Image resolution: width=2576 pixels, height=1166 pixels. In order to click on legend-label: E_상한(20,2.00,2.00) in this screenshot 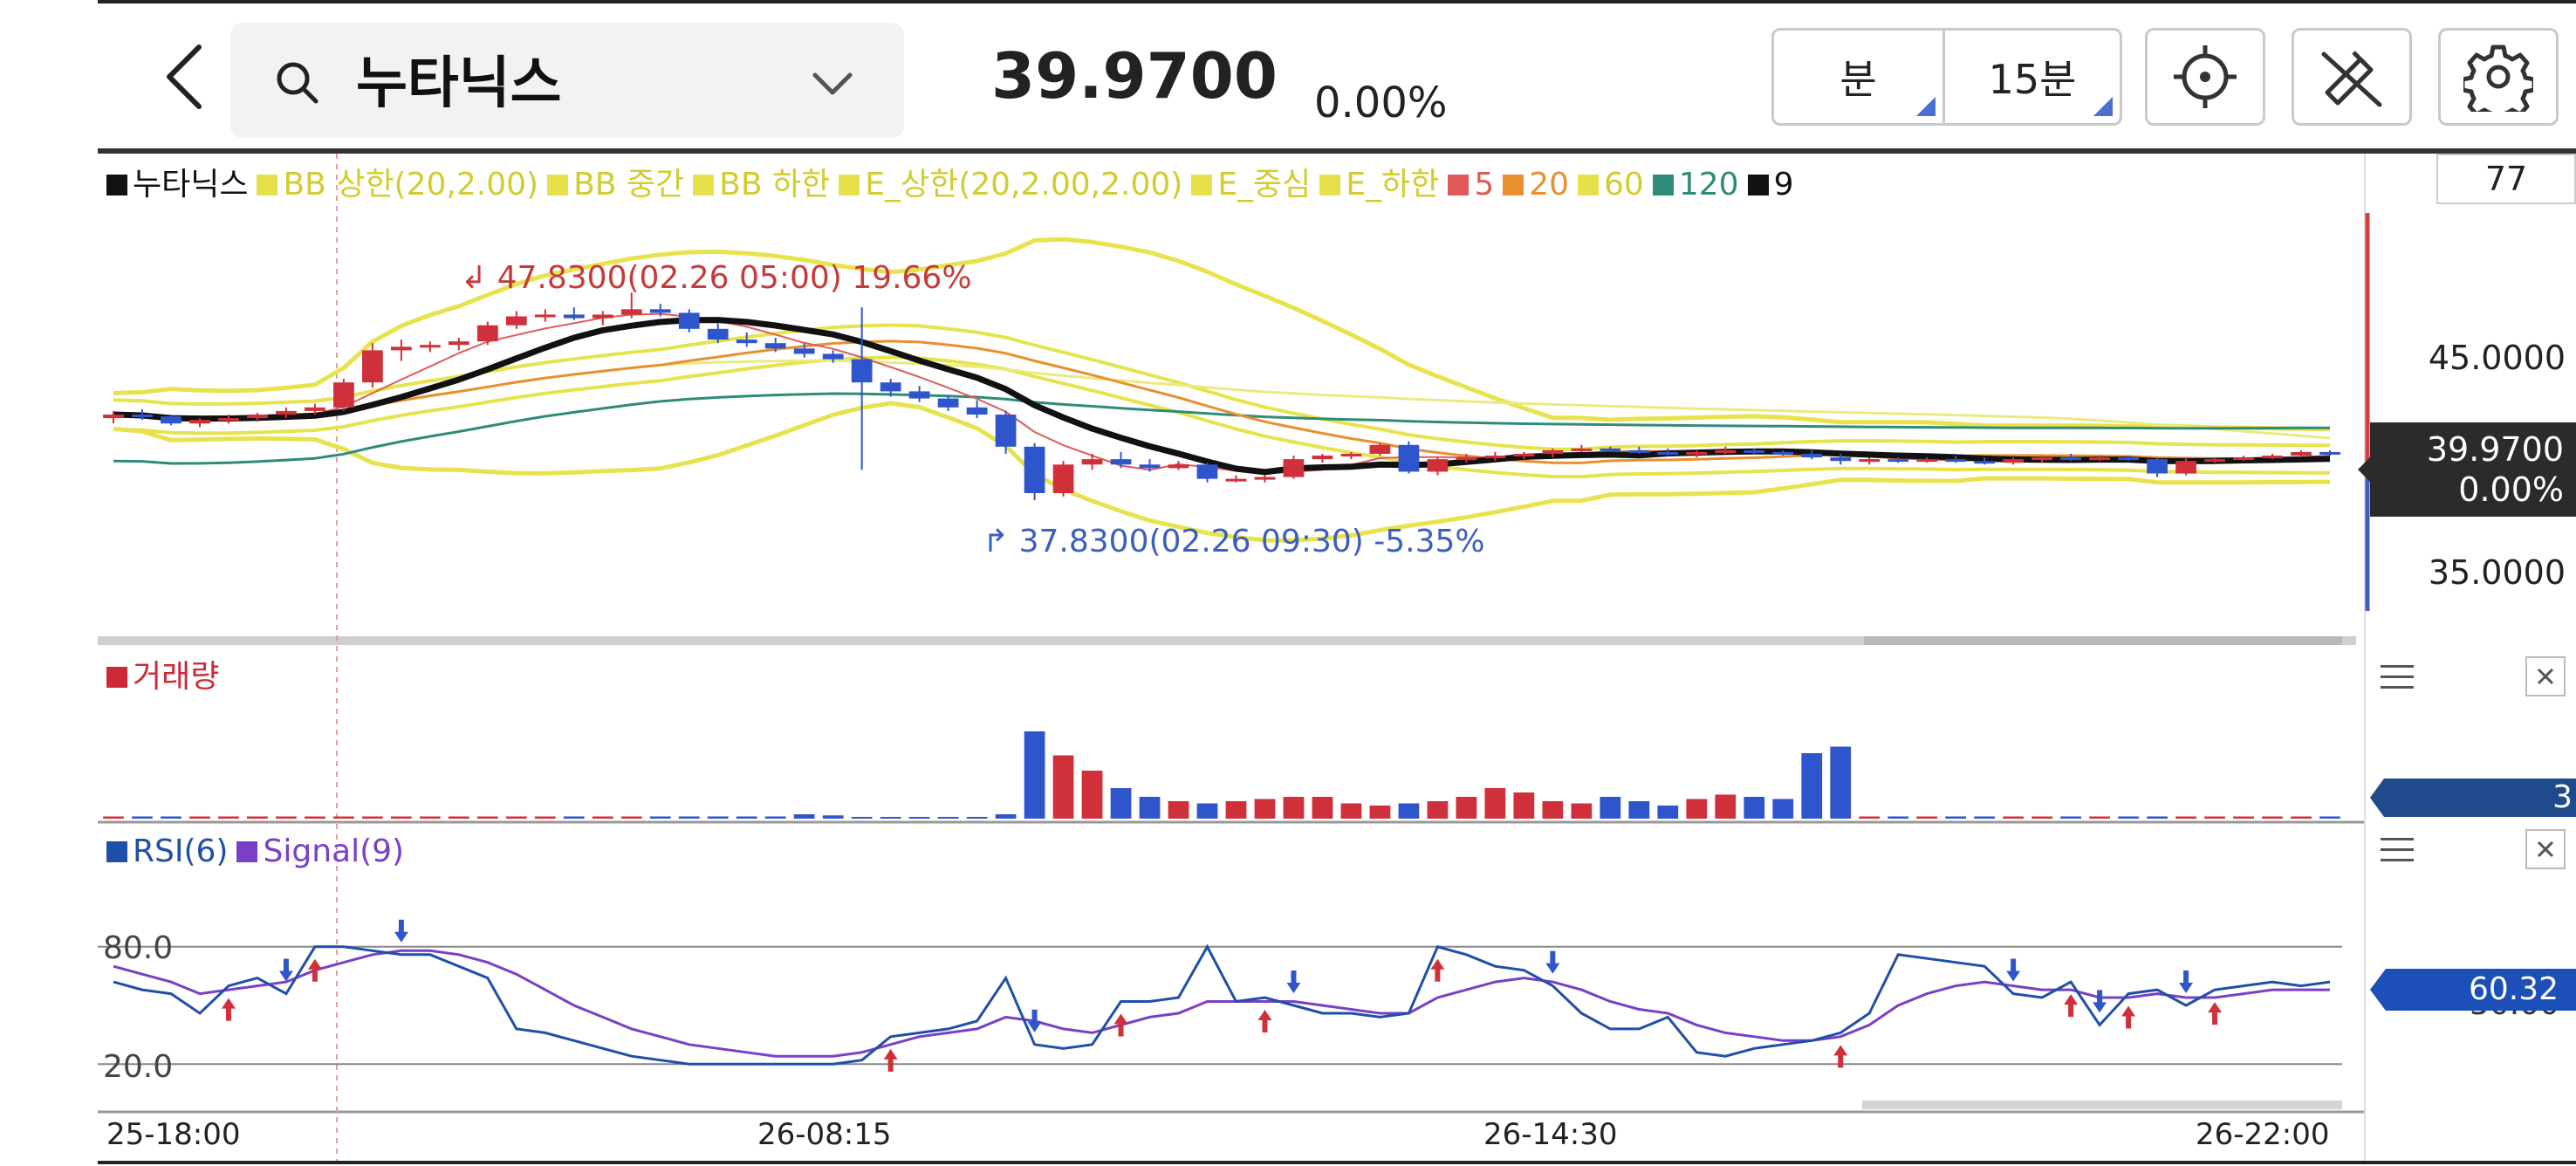, I will do `click(1024, 184)`.